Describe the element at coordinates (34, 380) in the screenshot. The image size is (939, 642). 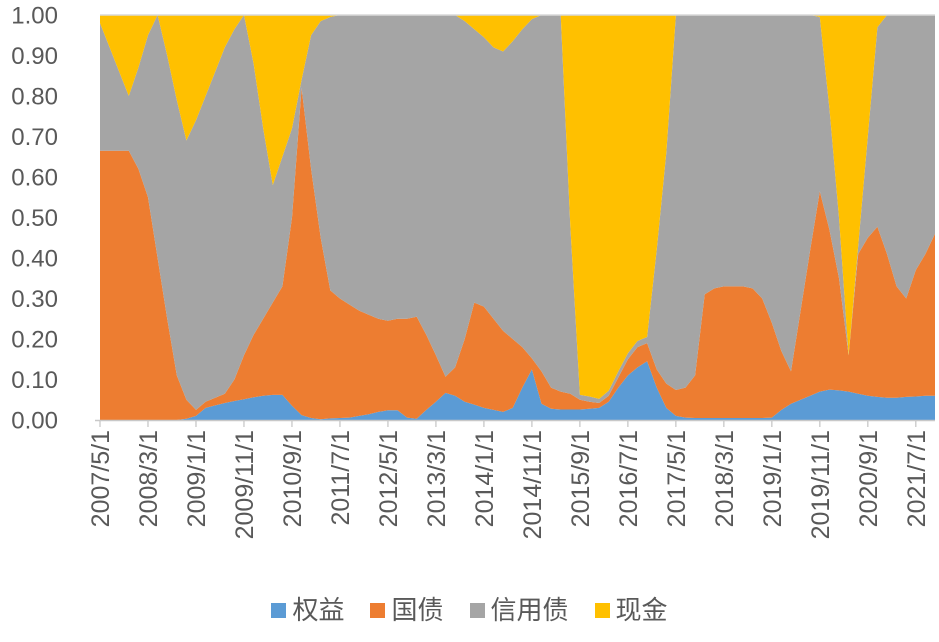
I see `y-axis-tick-label: 0.10` at that location.